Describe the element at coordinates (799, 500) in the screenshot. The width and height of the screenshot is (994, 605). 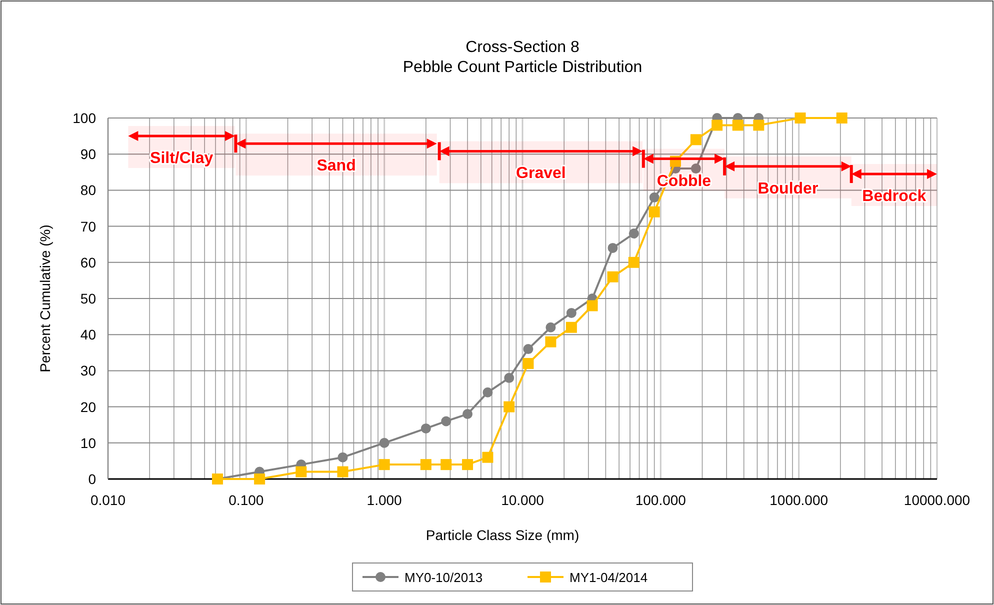
I see `x-tick-label: 1000.000` at that location.